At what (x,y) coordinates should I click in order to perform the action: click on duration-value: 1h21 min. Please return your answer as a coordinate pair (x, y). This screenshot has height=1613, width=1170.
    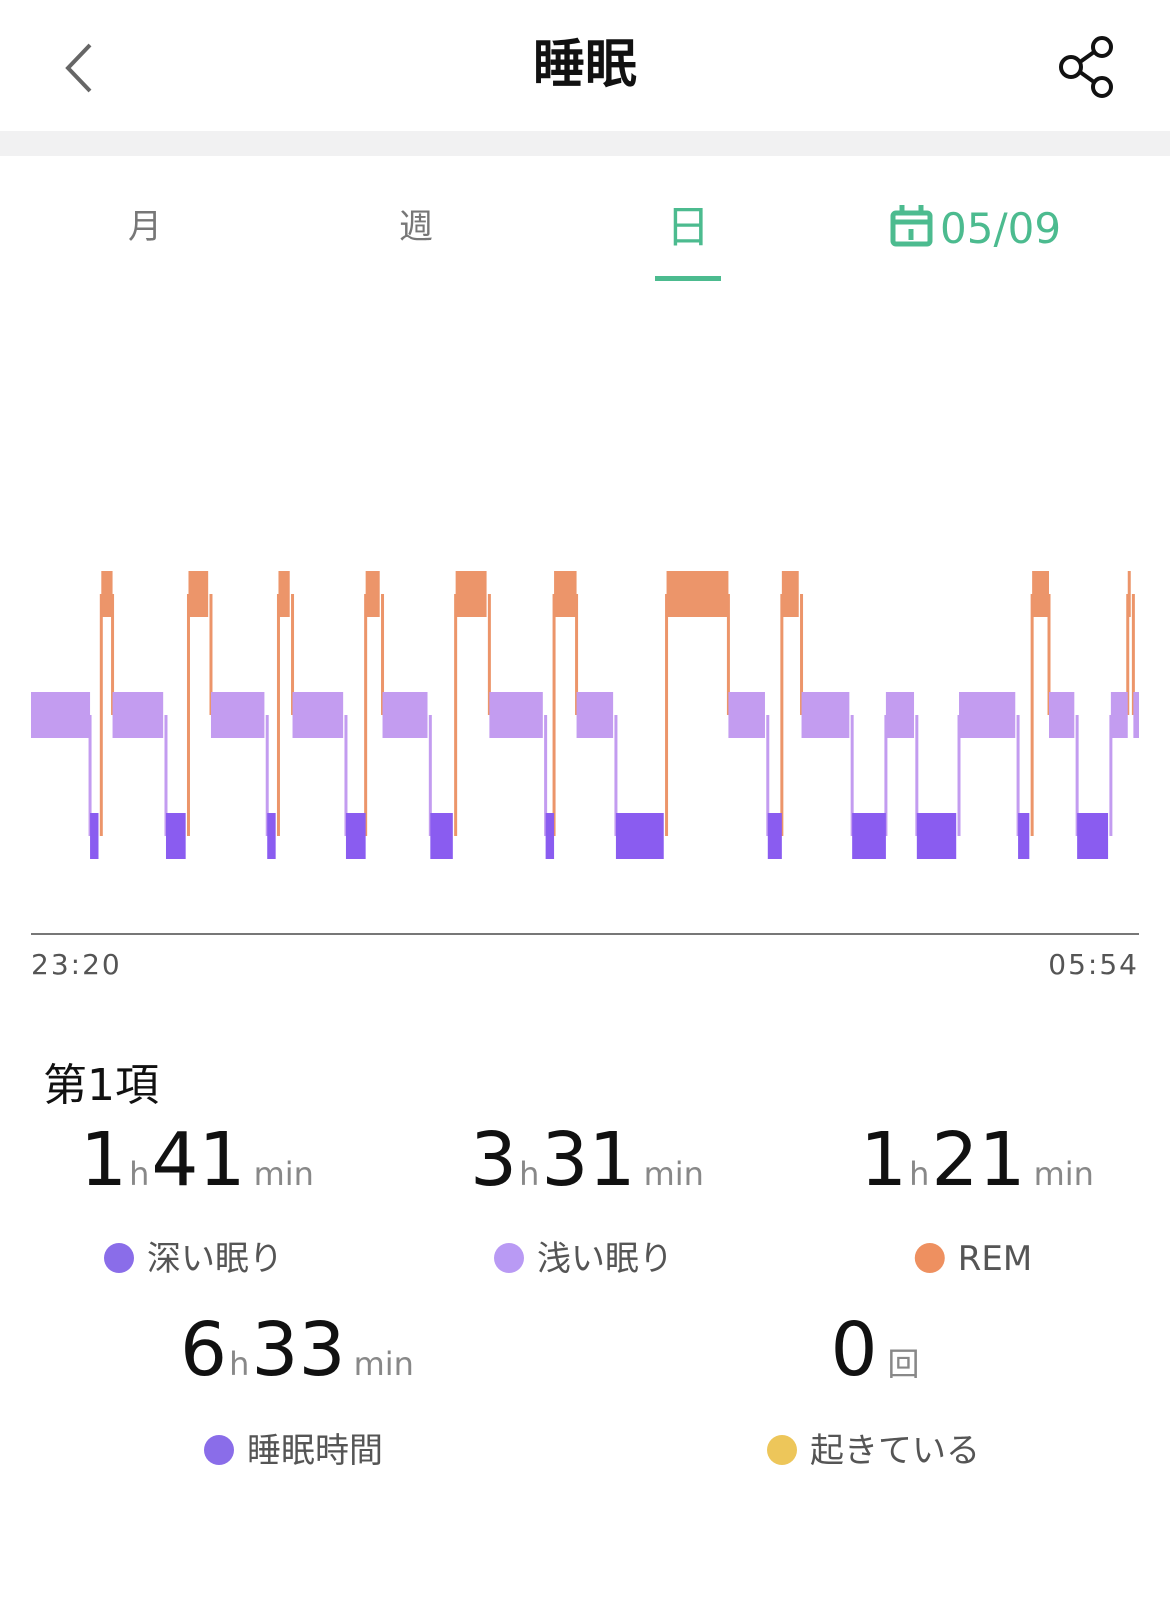
    Looking at the image, I should click on (977, 1160).